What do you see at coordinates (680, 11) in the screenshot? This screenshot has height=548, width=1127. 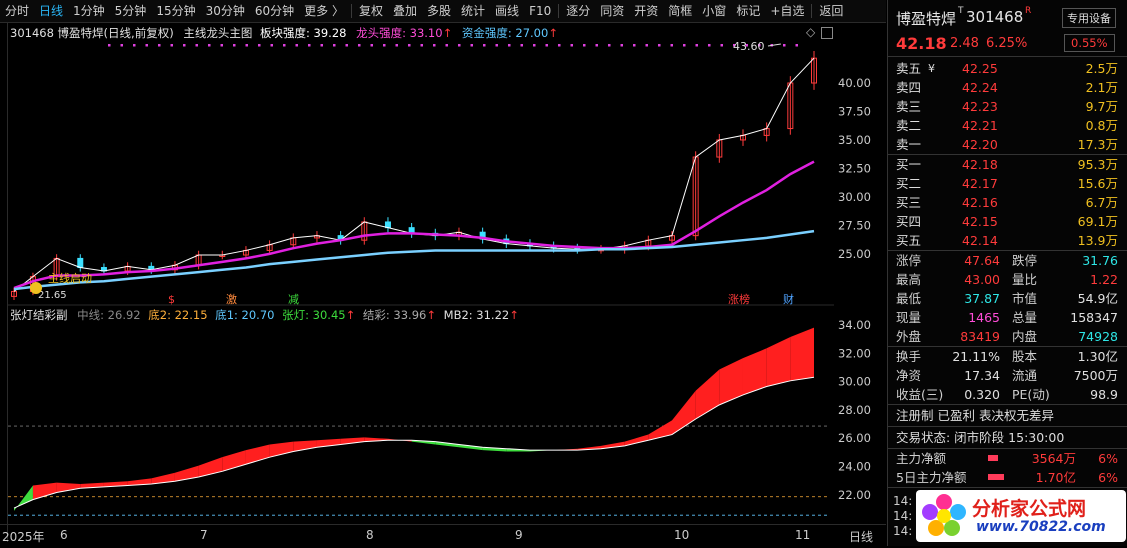 I see `toolbar-item-17: 简框` at bounding box center [680, 11].